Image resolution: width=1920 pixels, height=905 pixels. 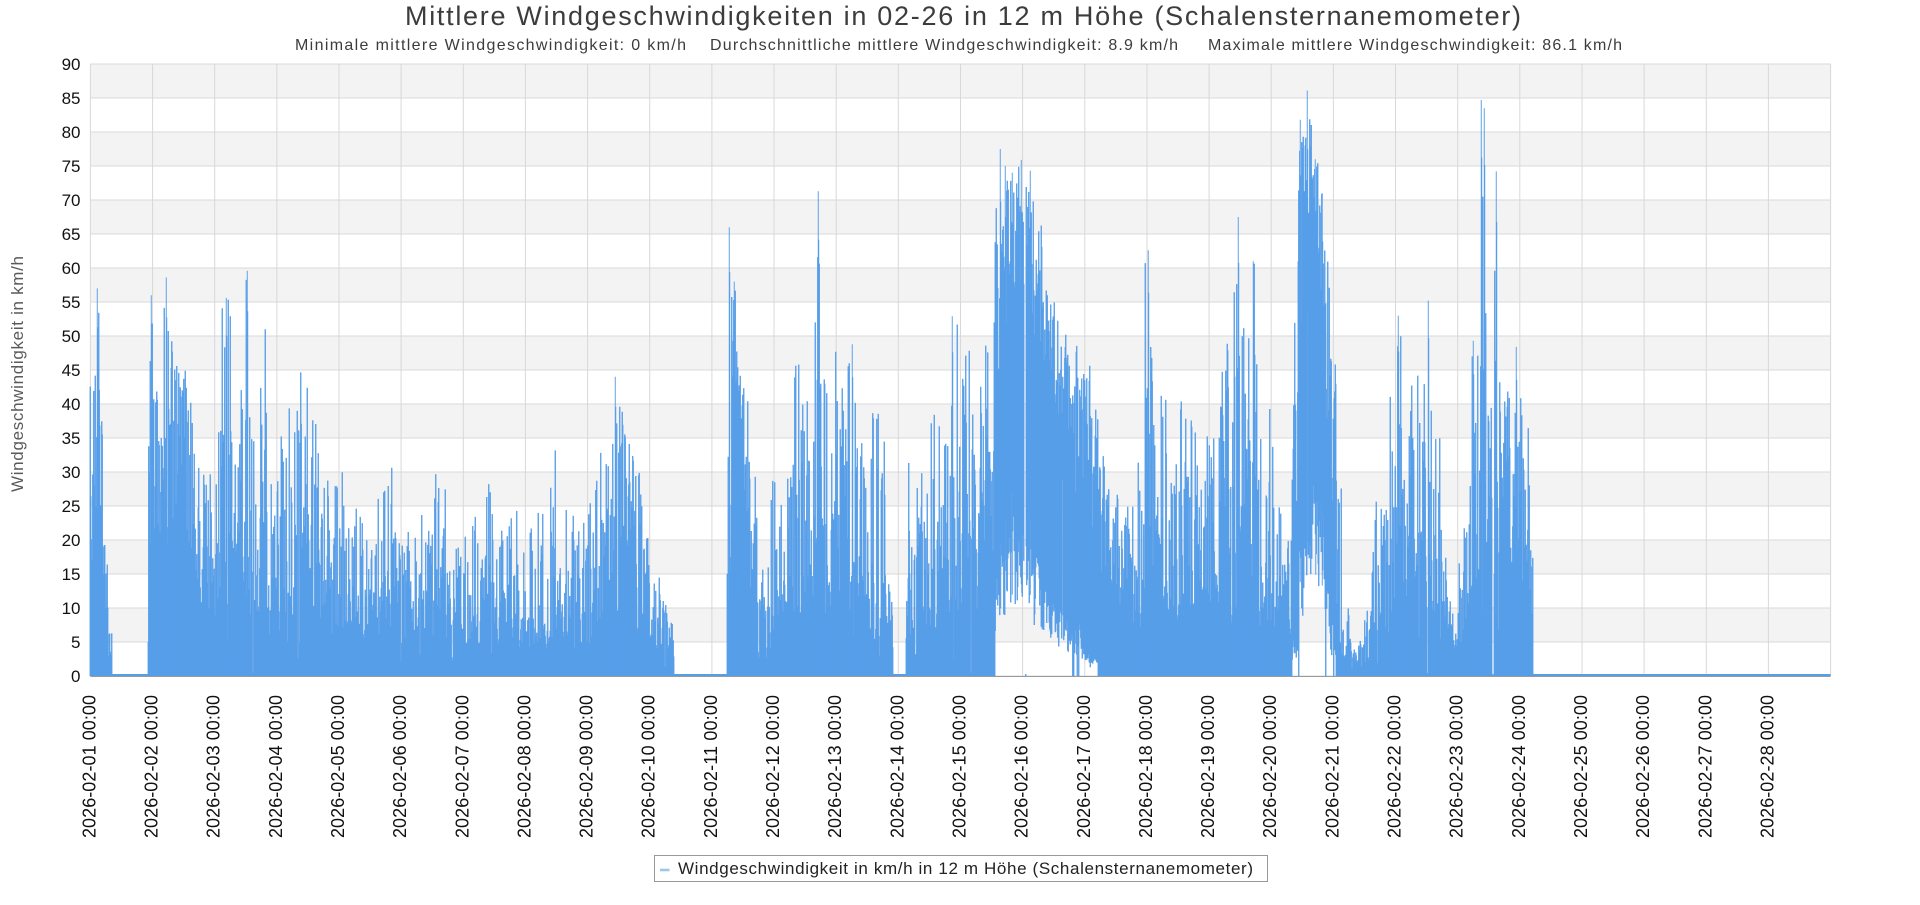 What do you see at coordinates (276, 766) in the screenshot?
I see `svg-text: 2026-02-04 00:00` at bounding box center [276, 766].